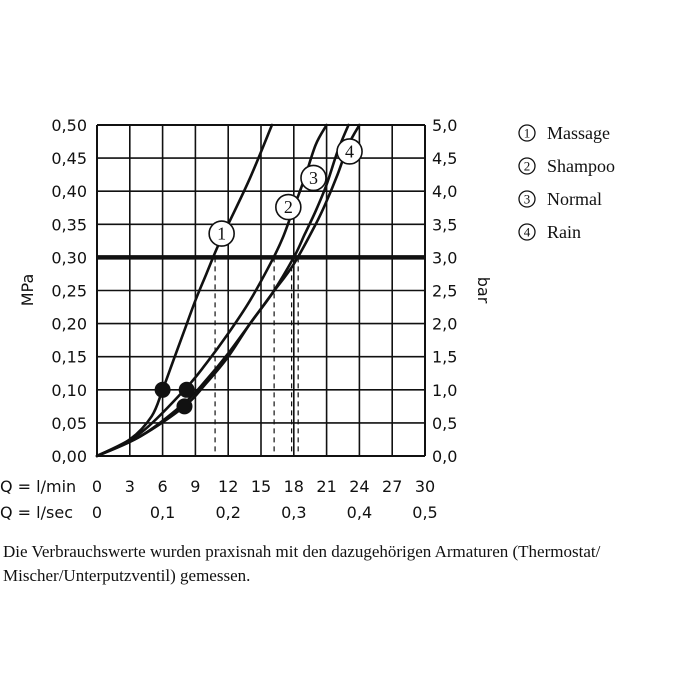  What do you see at coordinates (444, 191) in the screenshot?
I see `y-right-tick-label: 4,0` at bounding box center [444, 191].